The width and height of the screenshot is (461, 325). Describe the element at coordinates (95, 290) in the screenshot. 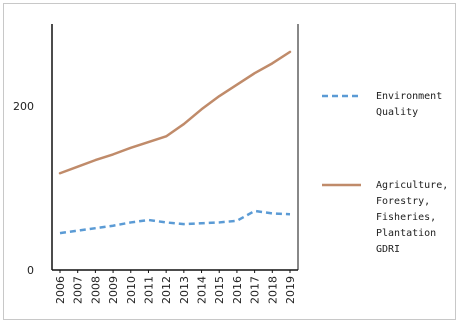

I see `x-tick-label: 2008` at that location.